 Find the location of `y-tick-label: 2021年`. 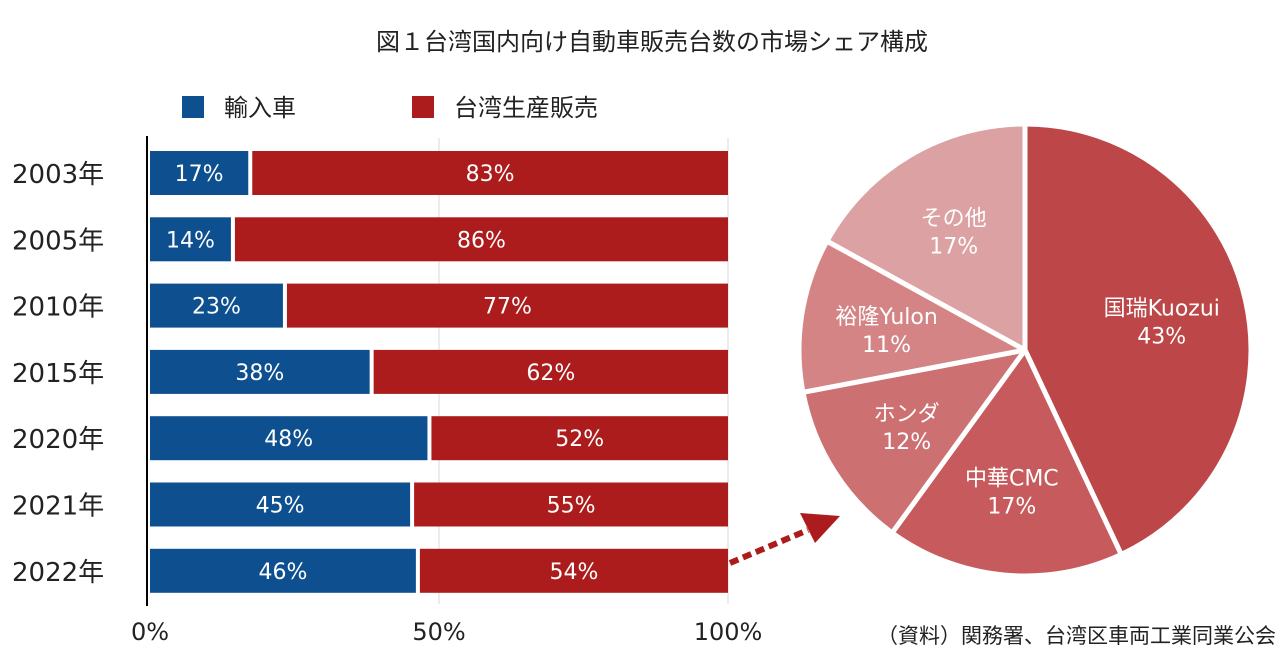

y-tick-label: 2021年 is located at coordinates (58, 507).